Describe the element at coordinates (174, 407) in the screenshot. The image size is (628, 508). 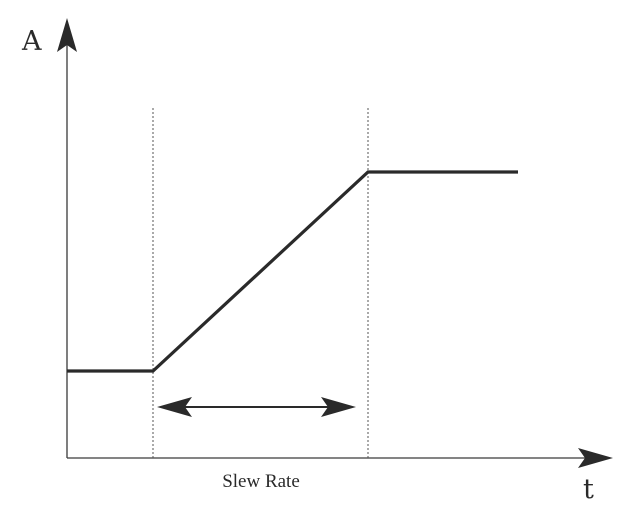
I see `span-arrow-left-icon` at that location.